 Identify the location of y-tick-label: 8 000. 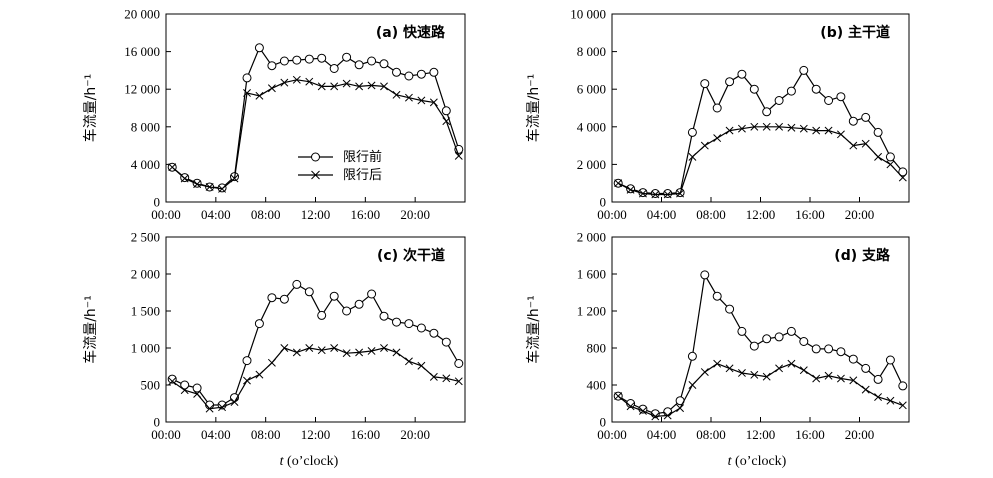
(591, 51).